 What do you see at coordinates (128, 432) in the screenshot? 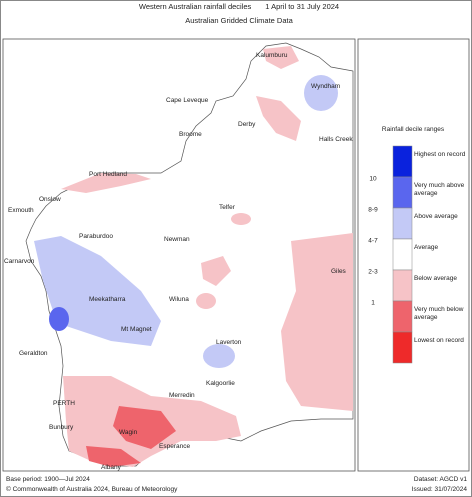
I see `place-name: Wagin` at bounding box center [128, 432].